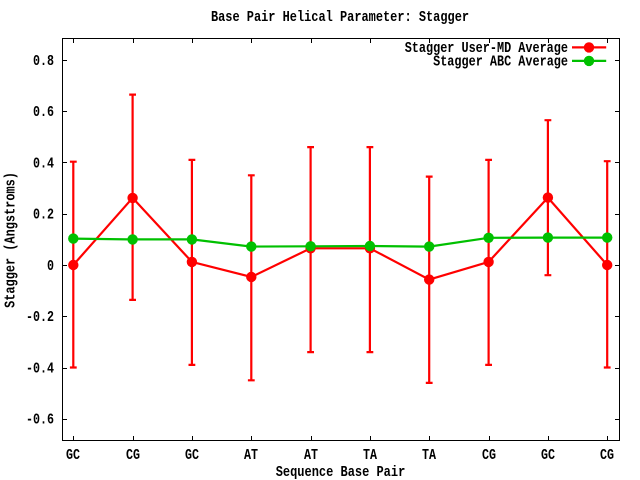 The image size is (640, 480). I want to click on svg-text:Base Pair Helical Parameter: S: Base Pair Helical Parameter: Stagger, so click(340, 17).